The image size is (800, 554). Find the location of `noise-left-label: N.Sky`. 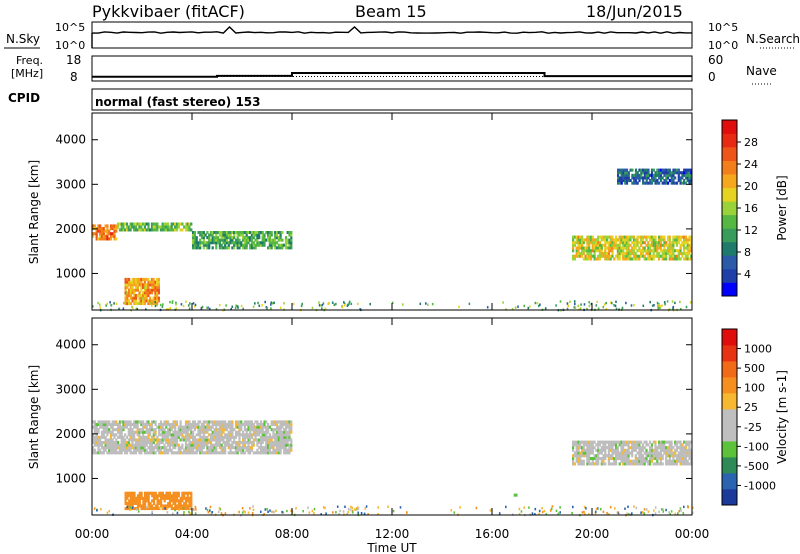

noise-left-label: N.Sky is located at coordinates (23, 39).